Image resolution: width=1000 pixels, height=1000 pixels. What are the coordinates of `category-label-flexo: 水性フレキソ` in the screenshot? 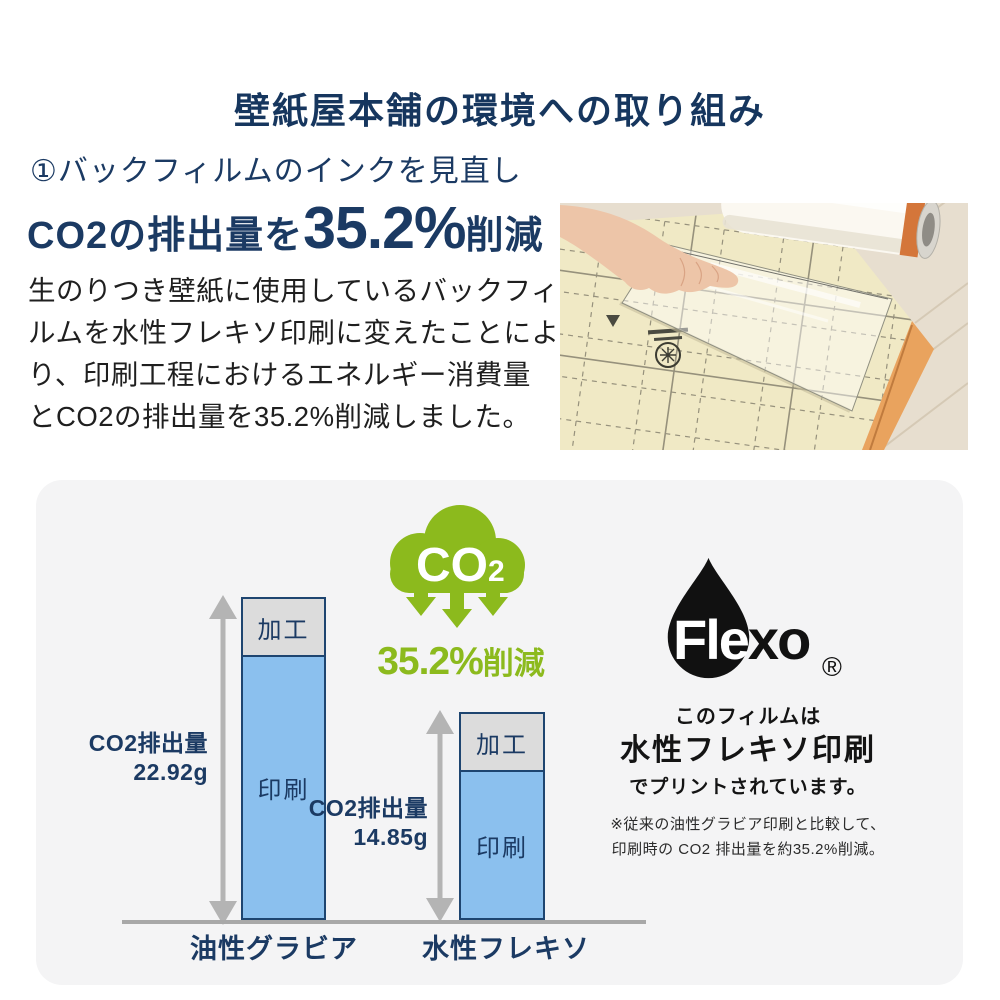 It's located at (506, 949).